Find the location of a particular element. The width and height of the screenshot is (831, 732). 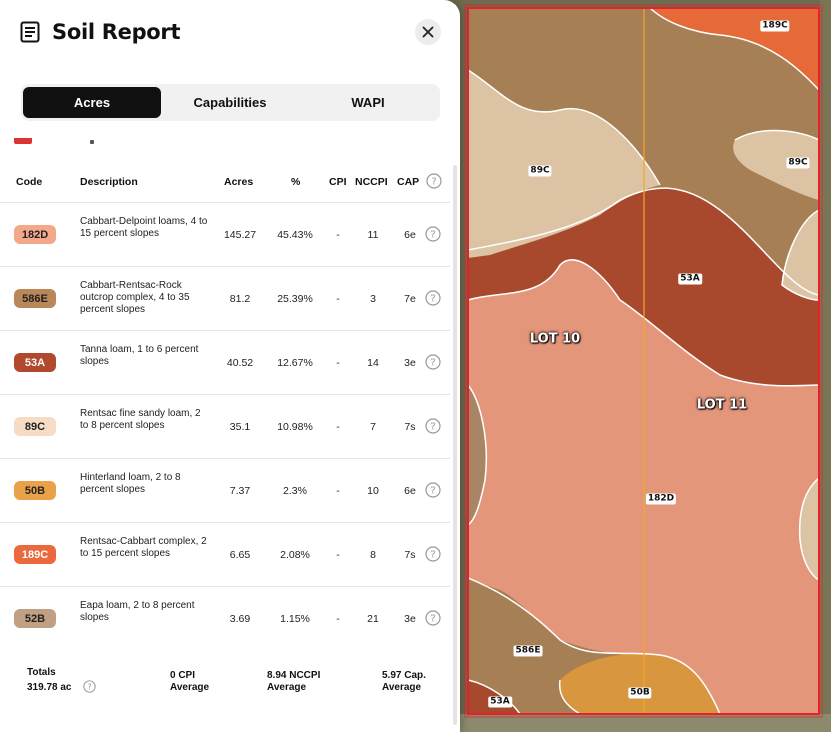

panel-header: Soil Report is located at coordinates (100, 32).